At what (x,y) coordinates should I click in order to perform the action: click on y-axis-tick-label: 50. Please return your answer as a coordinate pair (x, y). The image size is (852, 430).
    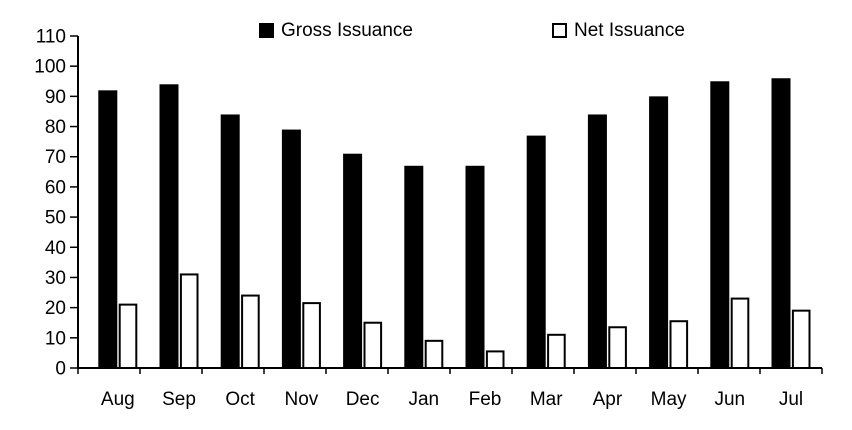
    Looking at the image, I should click on (55, 218).